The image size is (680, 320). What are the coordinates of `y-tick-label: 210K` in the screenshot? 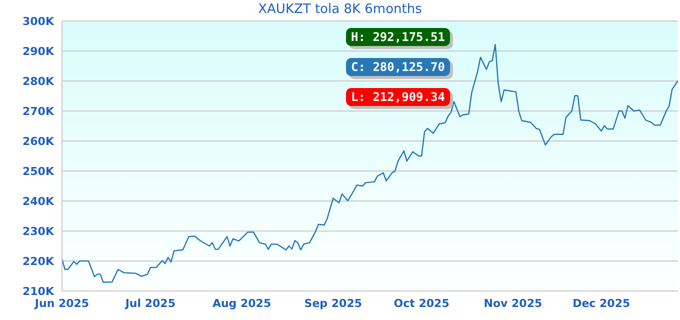 It's located at (38, 291).